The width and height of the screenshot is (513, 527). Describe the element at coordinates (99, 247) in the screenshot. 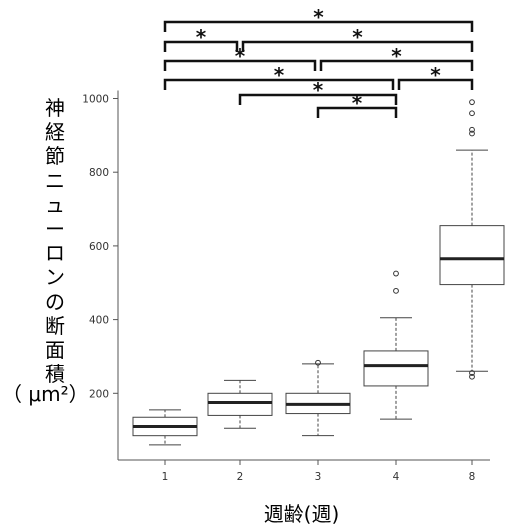

I see `y-tick-label: 600` at that location.